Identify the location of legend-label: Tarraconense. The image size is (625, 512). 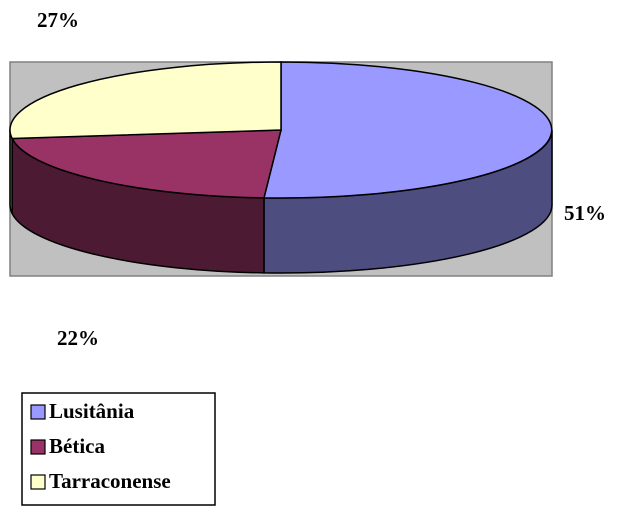
(110, 481).